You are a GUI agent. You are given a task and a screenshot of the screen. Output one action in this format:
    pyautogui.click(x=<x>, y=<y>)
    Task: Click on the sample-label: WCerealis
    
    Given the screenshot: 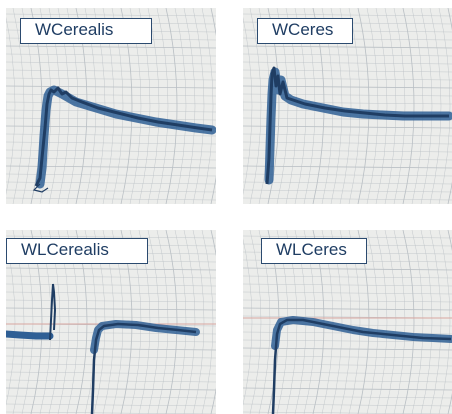 What is the action you would take?
    pyautogui.click(x=86, y=31)
    